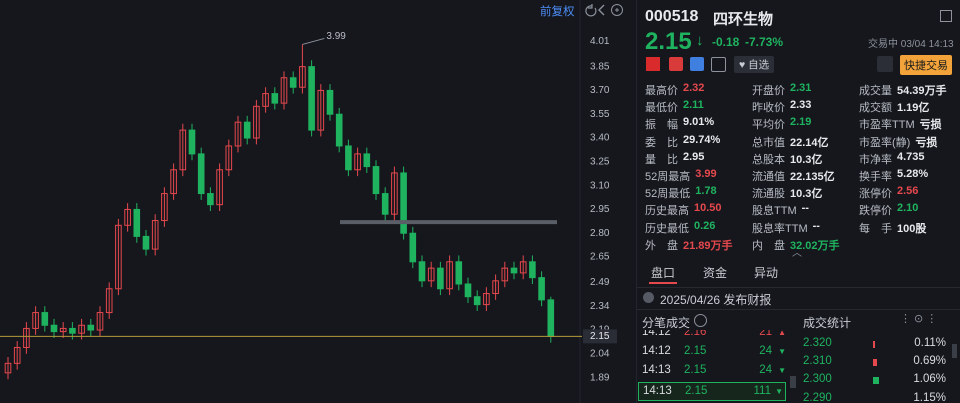 Image resolution: width=960 pixels, height=403 pixels. What do you see at coordinates (661, 159) in the screenshot?
I see `stat-label: 量 比` at bounding box center [661, 159].